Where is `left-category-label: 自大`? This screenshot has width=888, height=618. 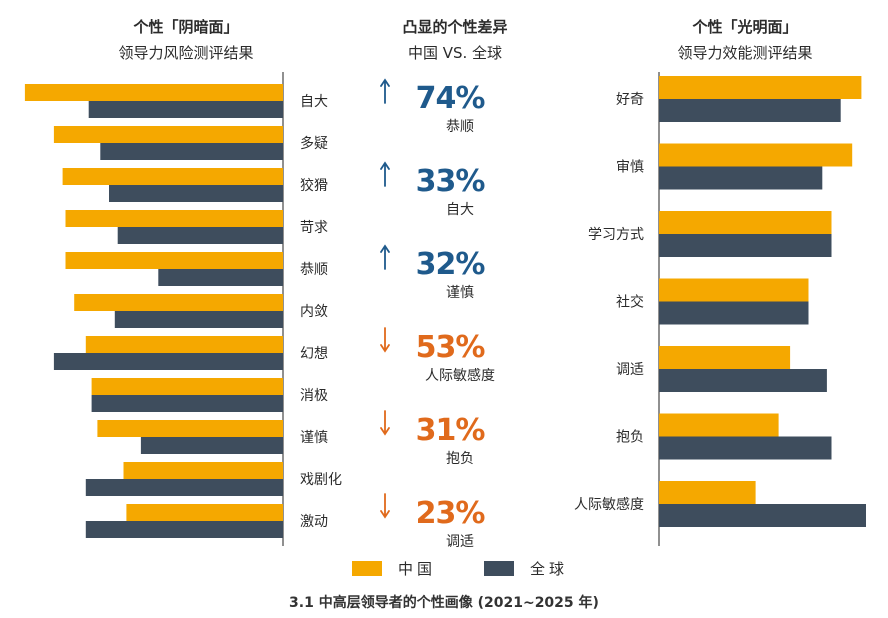 left-category-label: 自大 is located at coordinates (314, 102).